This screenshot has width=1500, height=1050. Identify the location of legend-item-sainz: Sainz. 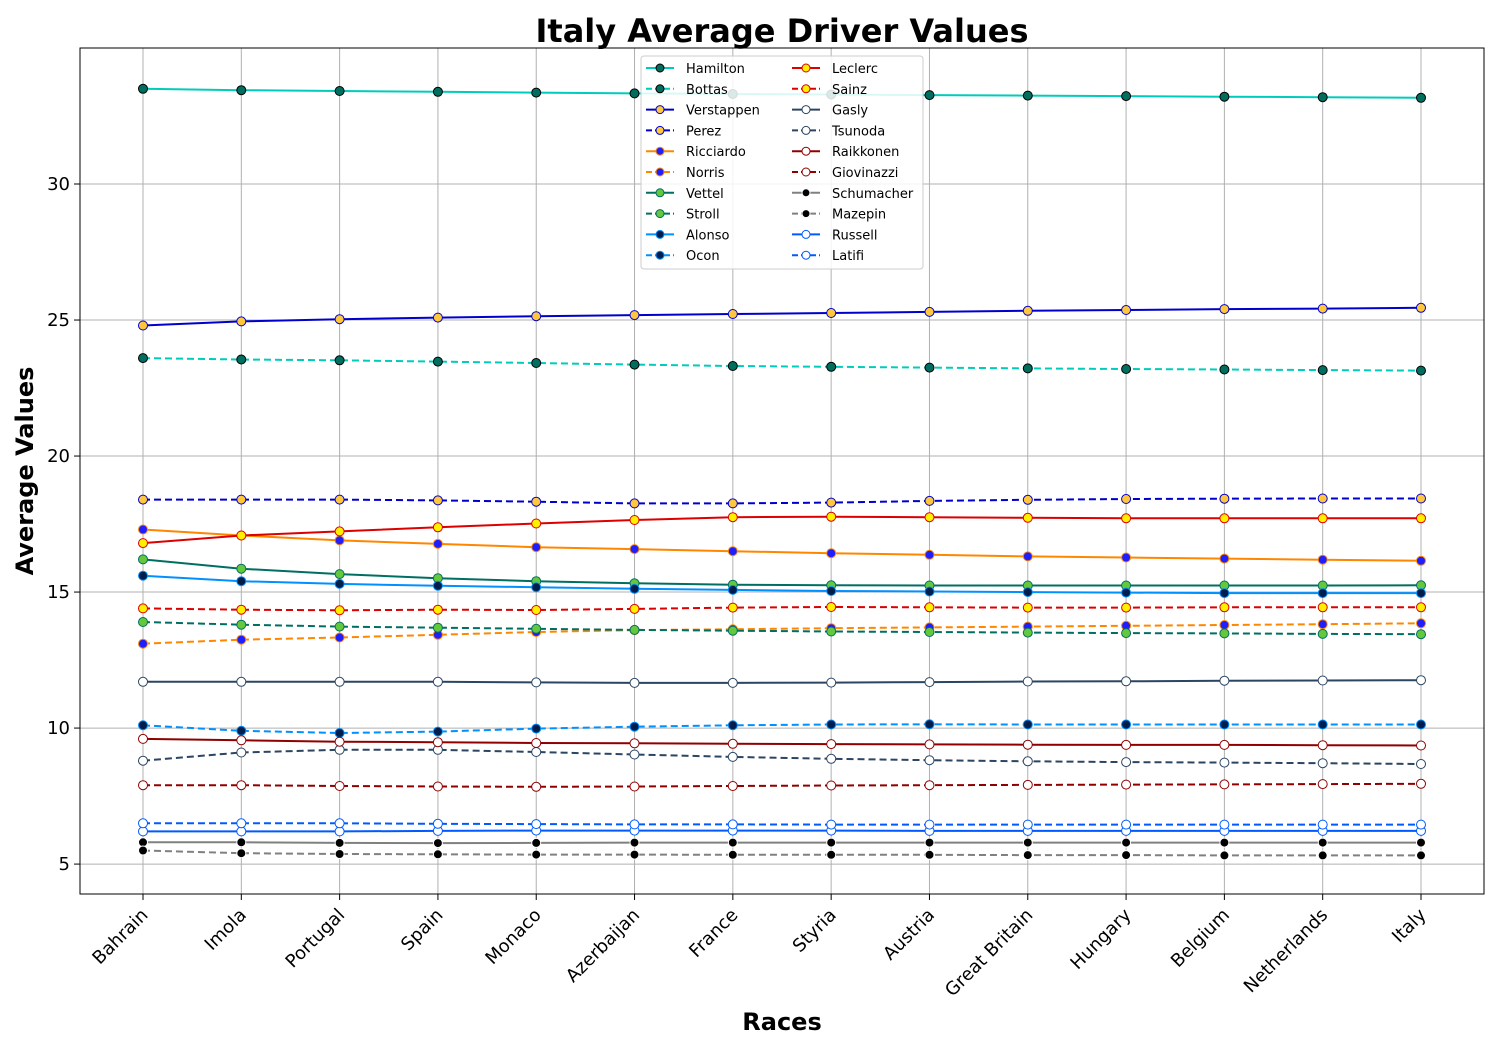
(829, 90).